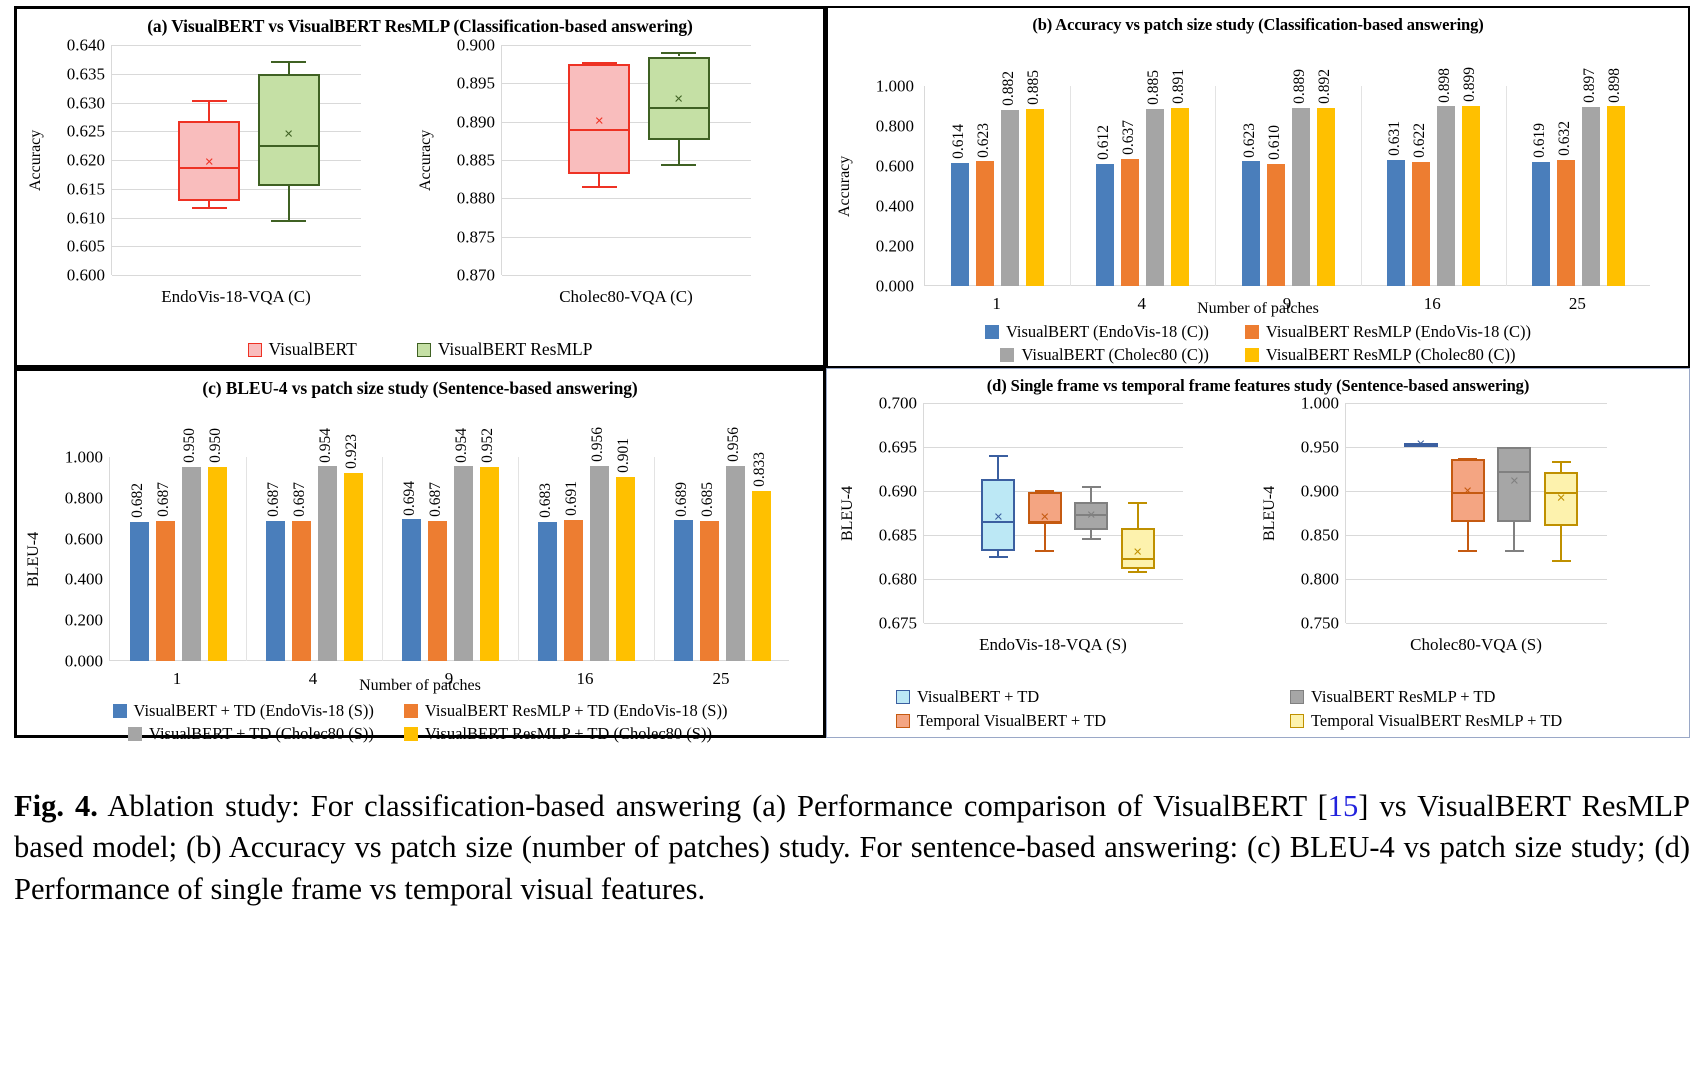 This screenshot has height=1072, width=1703. Describe the element at coordinates (1179, 86) in the screenshot. I see `bar-value-label: 0.891` at that location.